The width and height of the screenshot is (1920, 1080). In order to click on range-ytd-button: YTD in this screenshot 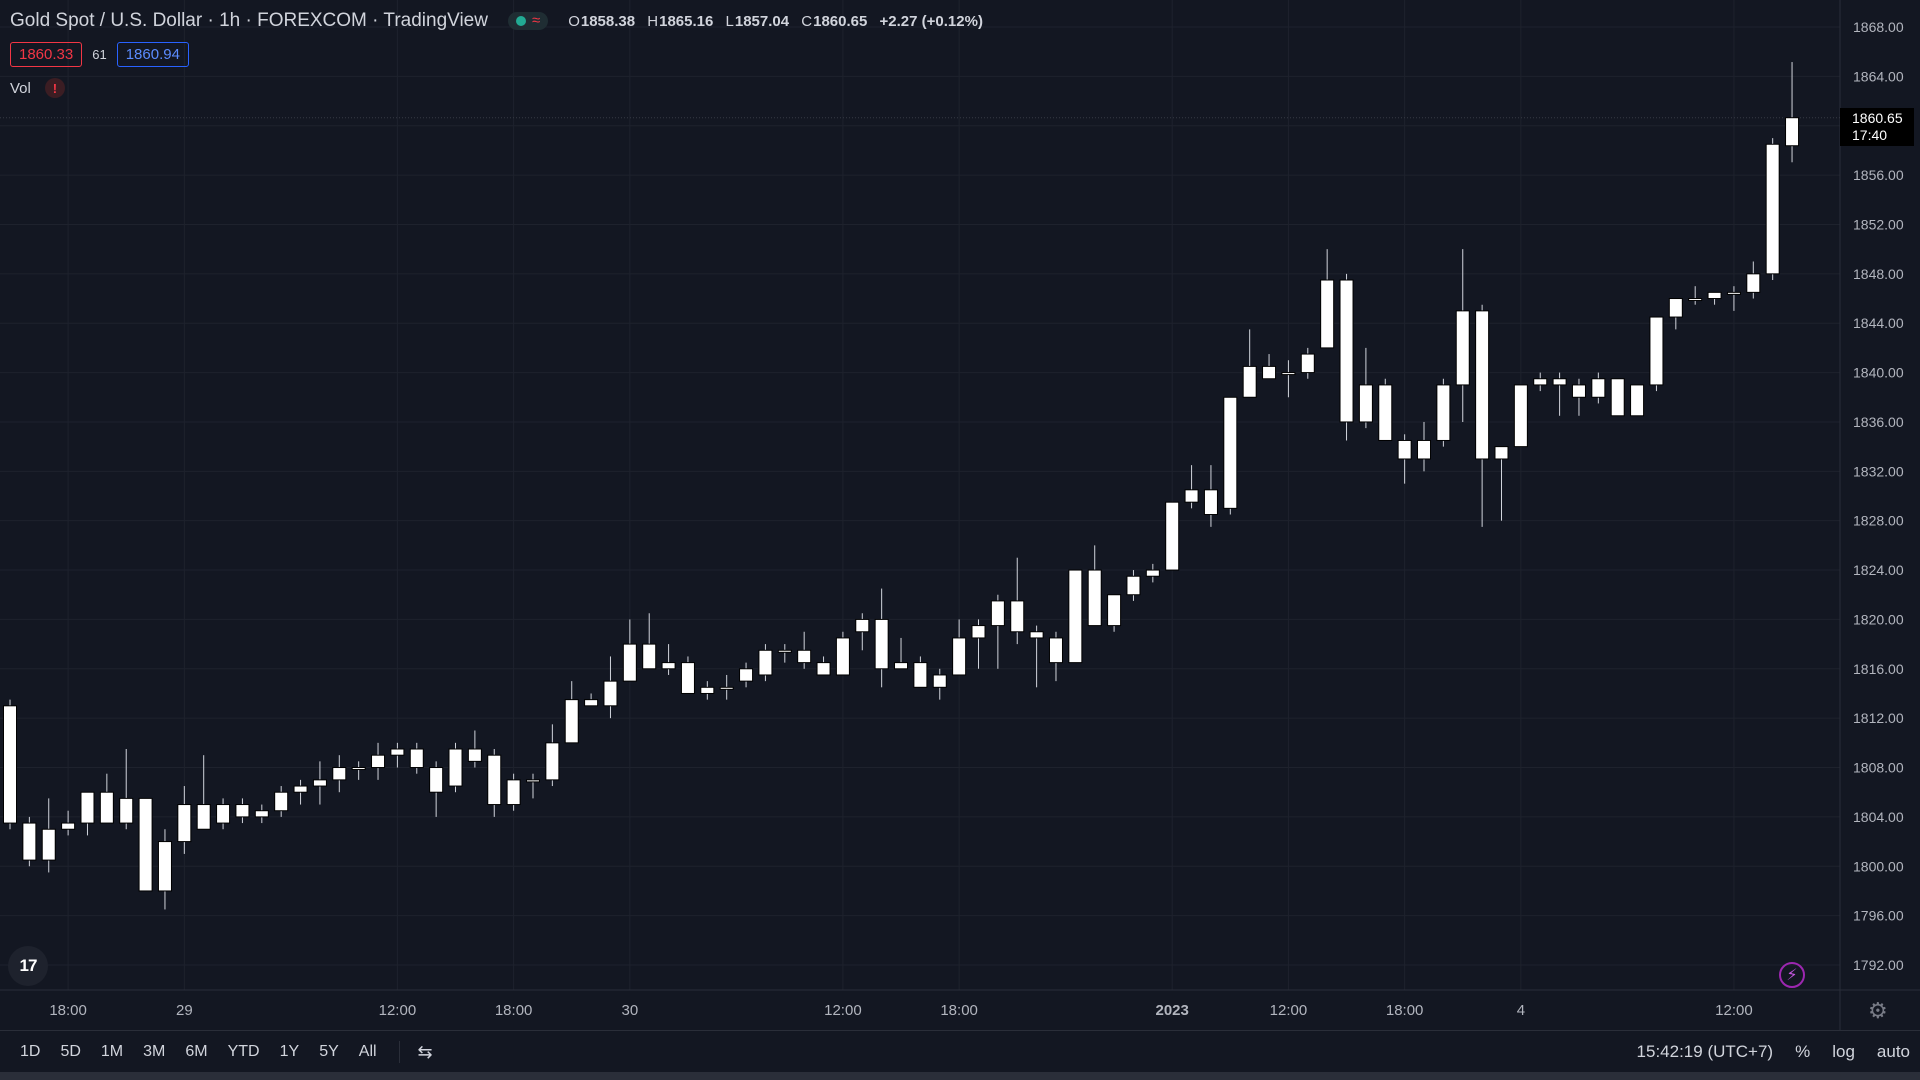, I will do `click(243, 1051)`.